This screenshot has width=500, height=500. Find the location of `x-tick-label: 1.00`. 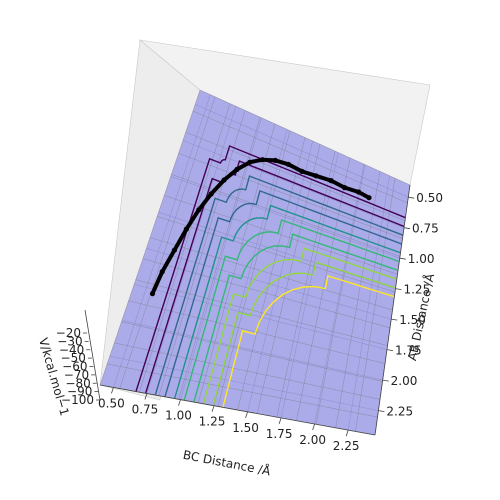

x-tick-label: 1.00 is located at coordinates (178, 416).